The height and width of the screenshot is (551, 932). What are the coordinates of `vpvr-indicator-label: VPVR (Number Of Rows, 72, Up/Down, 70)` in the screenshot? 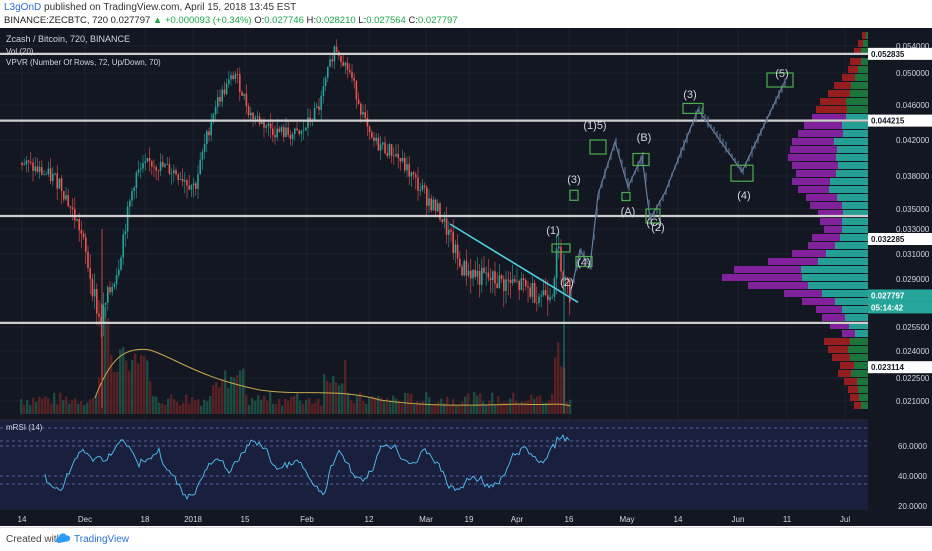 It's located at (83, 62).